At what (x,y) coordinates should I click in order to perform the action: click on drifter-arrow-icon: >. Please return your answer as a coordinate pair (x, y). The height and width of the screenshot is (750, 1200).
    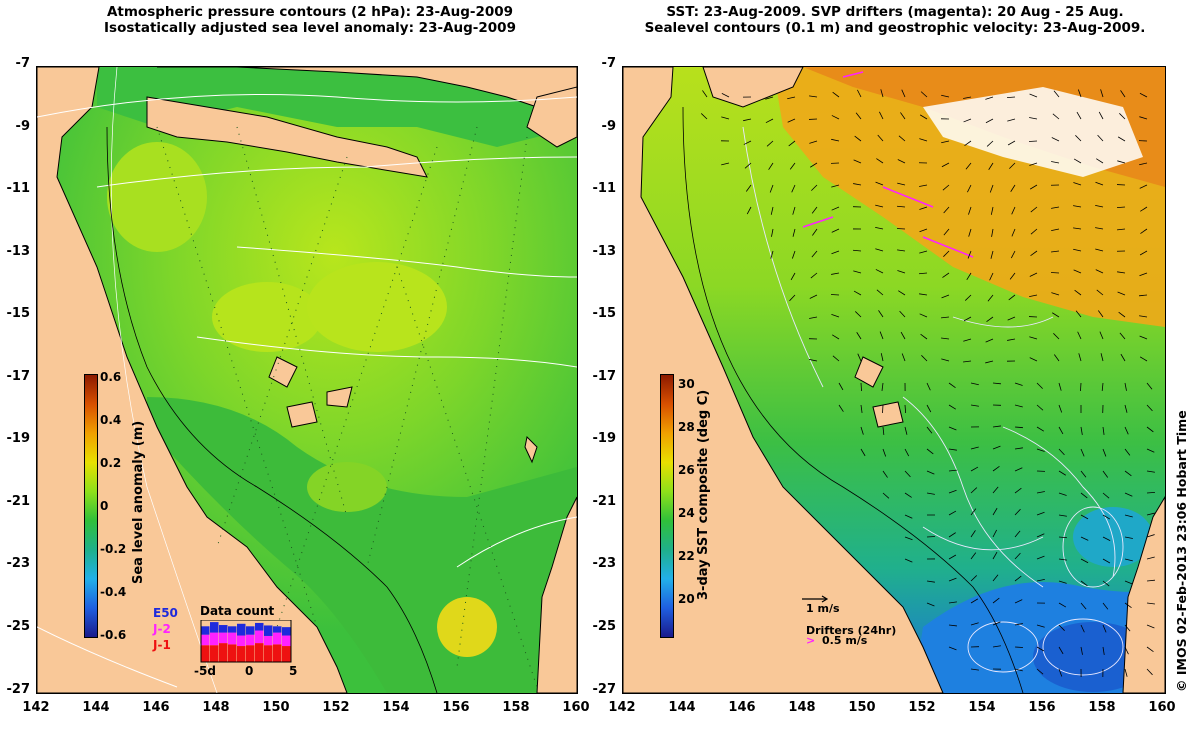
    Looking at the image, I should click on (811, 640).